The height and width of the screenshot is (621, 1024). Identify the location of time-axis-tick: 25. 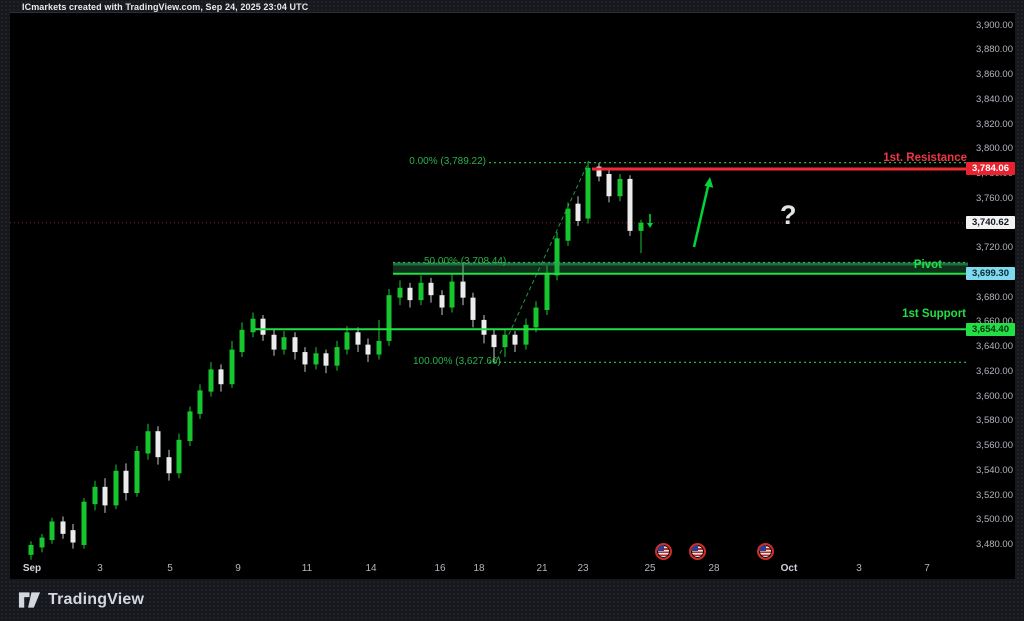
(650, 568).